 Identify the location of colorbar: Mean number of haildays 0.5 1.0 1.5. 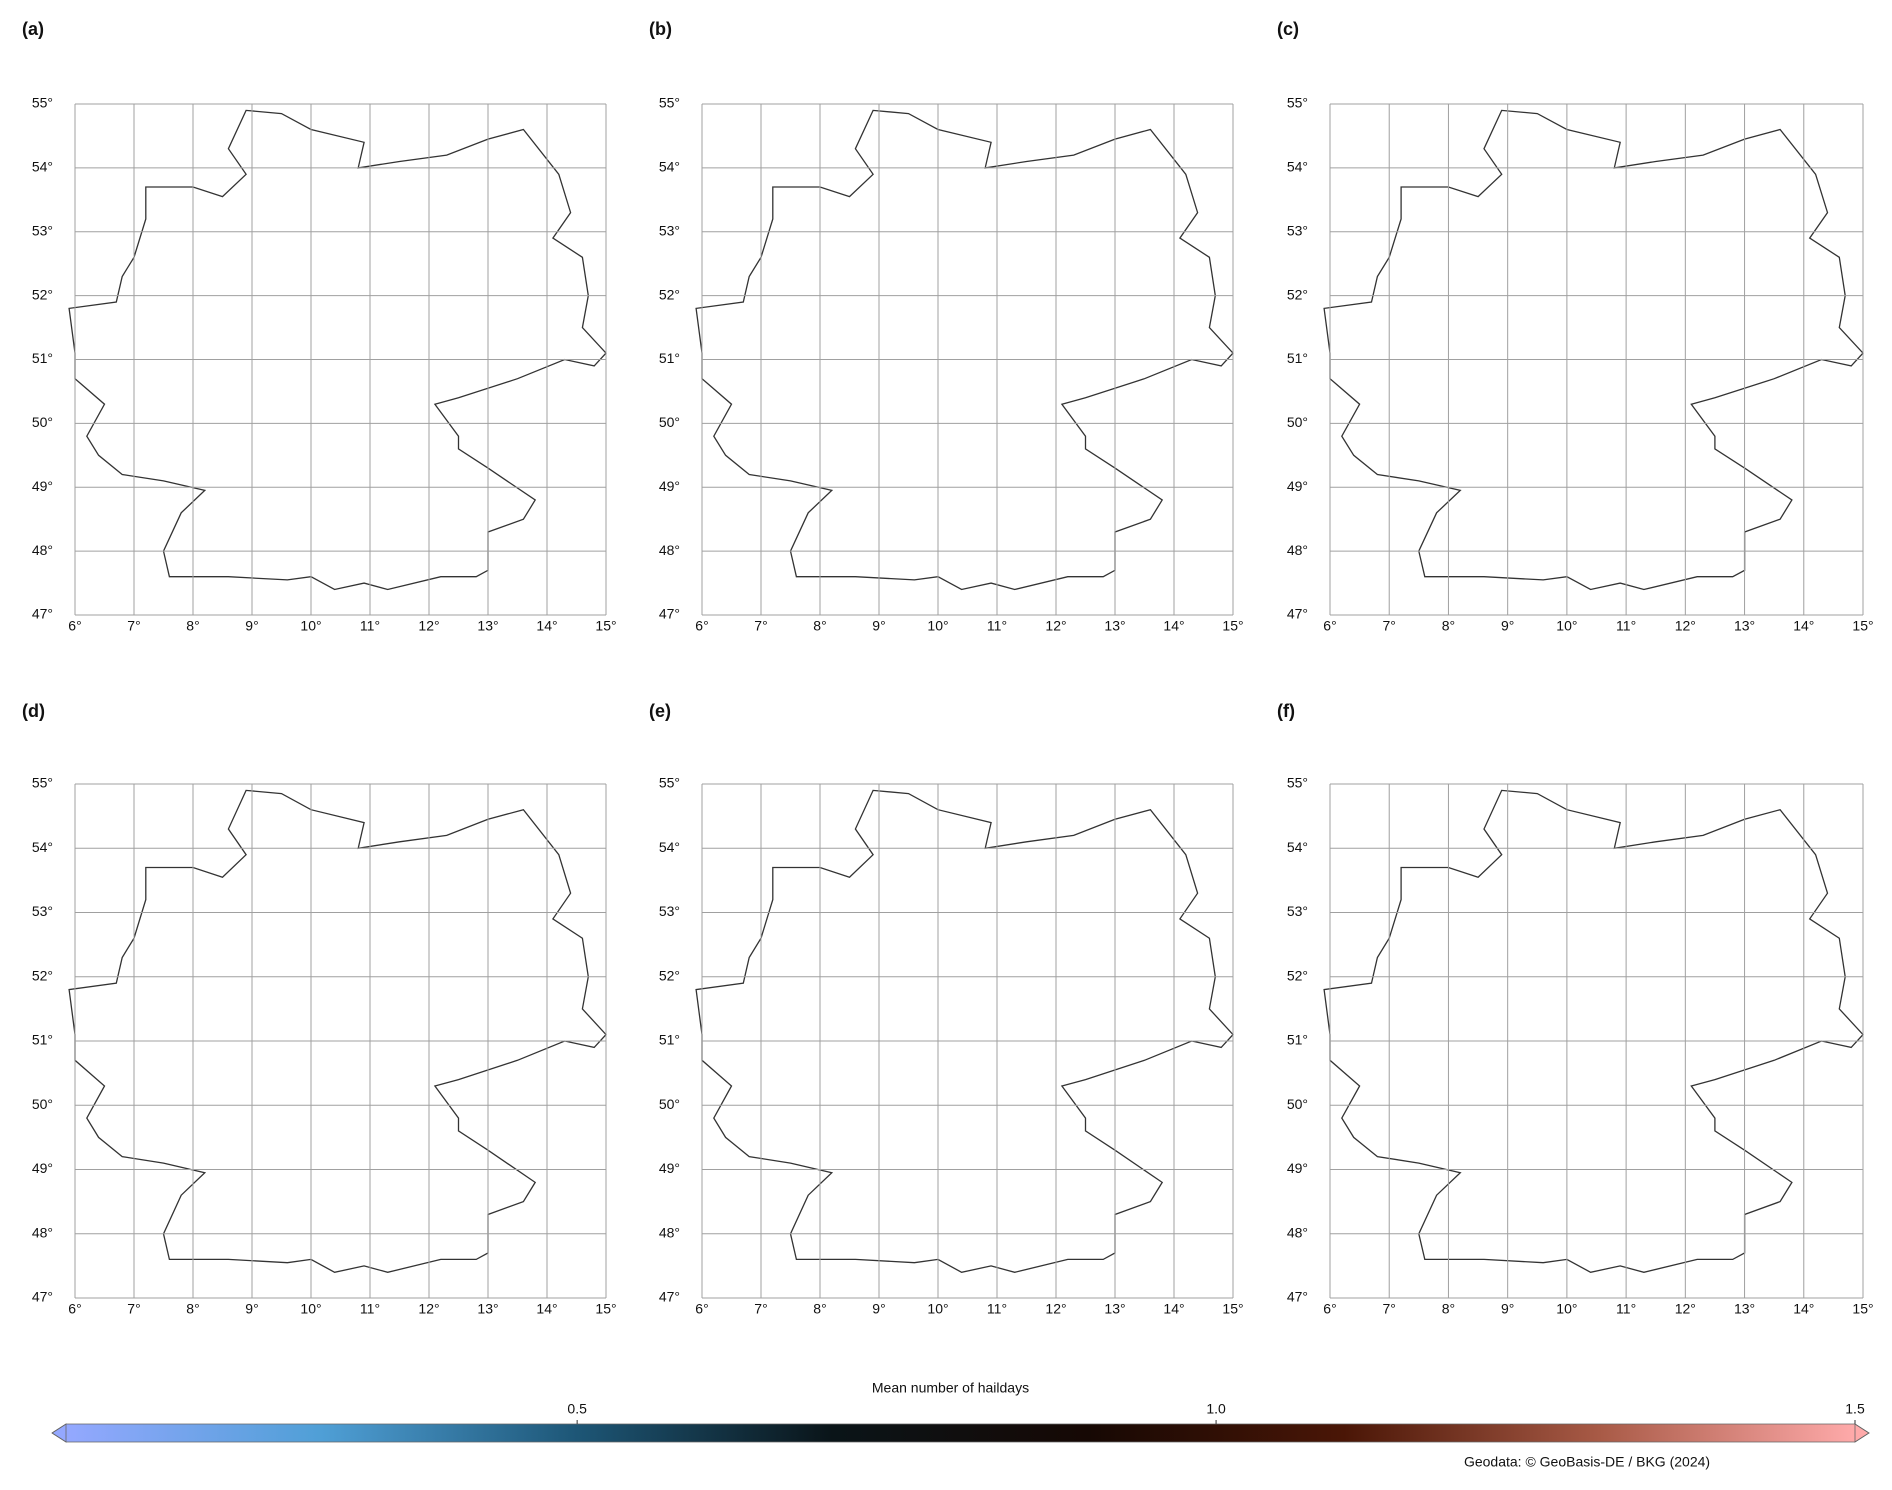
(960, 1411).